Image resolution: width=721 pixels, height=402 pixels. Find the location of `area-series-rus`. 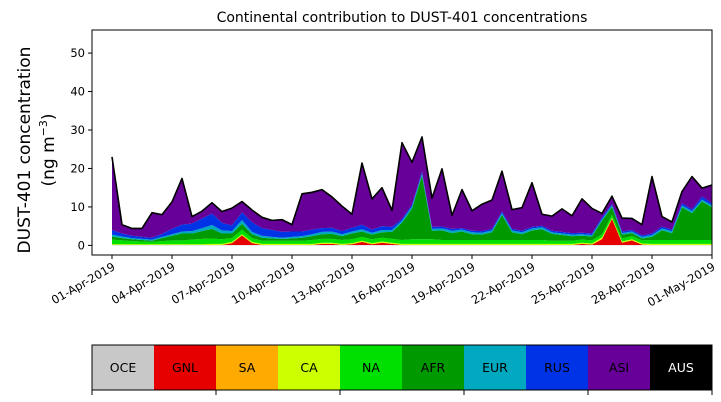

area-series-rus is located at coordinates (412, 205).